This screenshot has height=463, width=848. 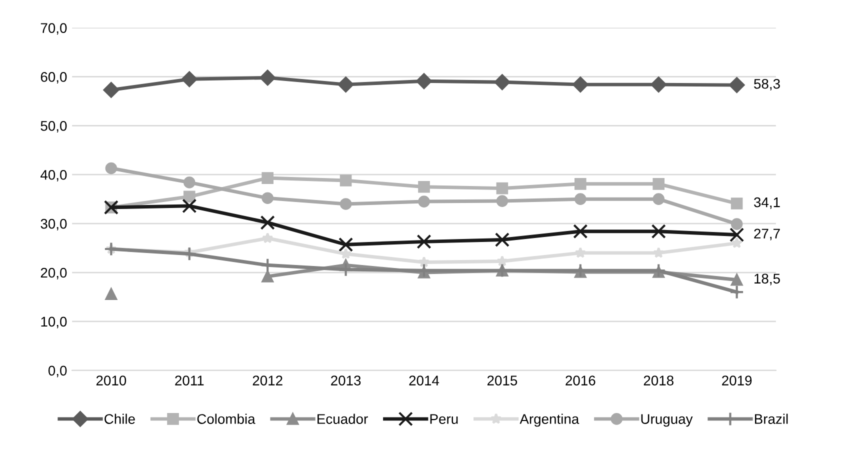 What do you see at coordinates (737, 381) in the screenshot?
I see `x-tick-label: 2019` at bounding box center [737, 381].